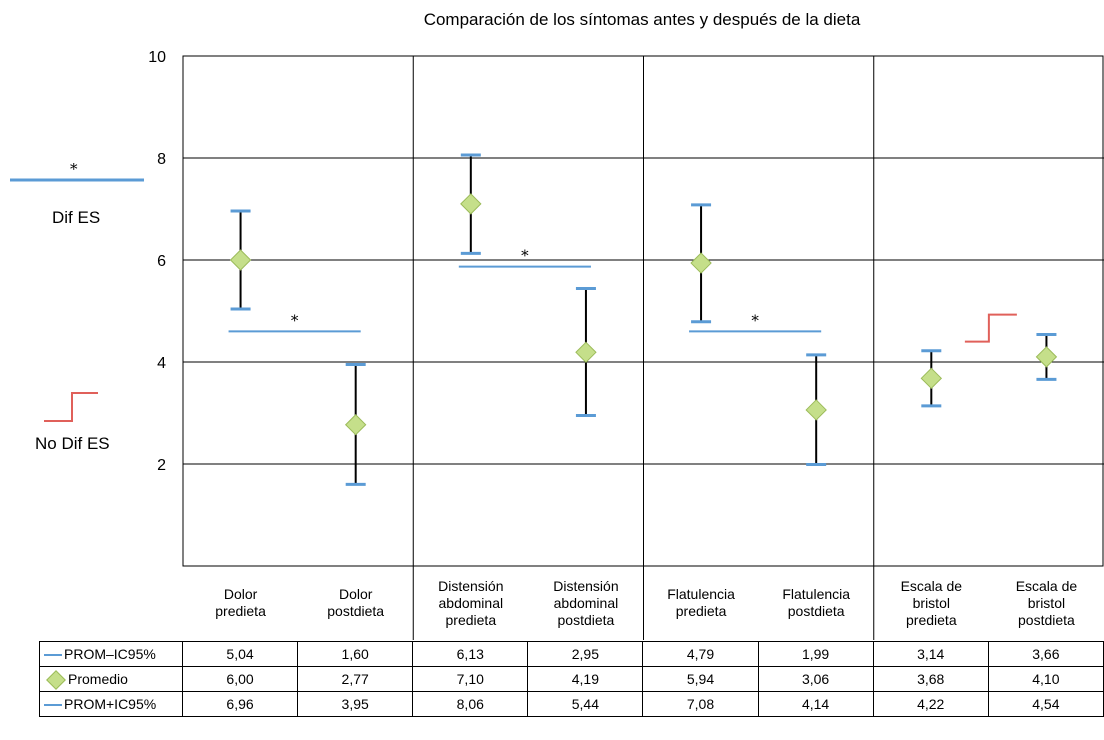  What do you see at coordinates (161, 363) in the screenshot?
I see `y-tick-label: 4` at bounding box center [161, 363].